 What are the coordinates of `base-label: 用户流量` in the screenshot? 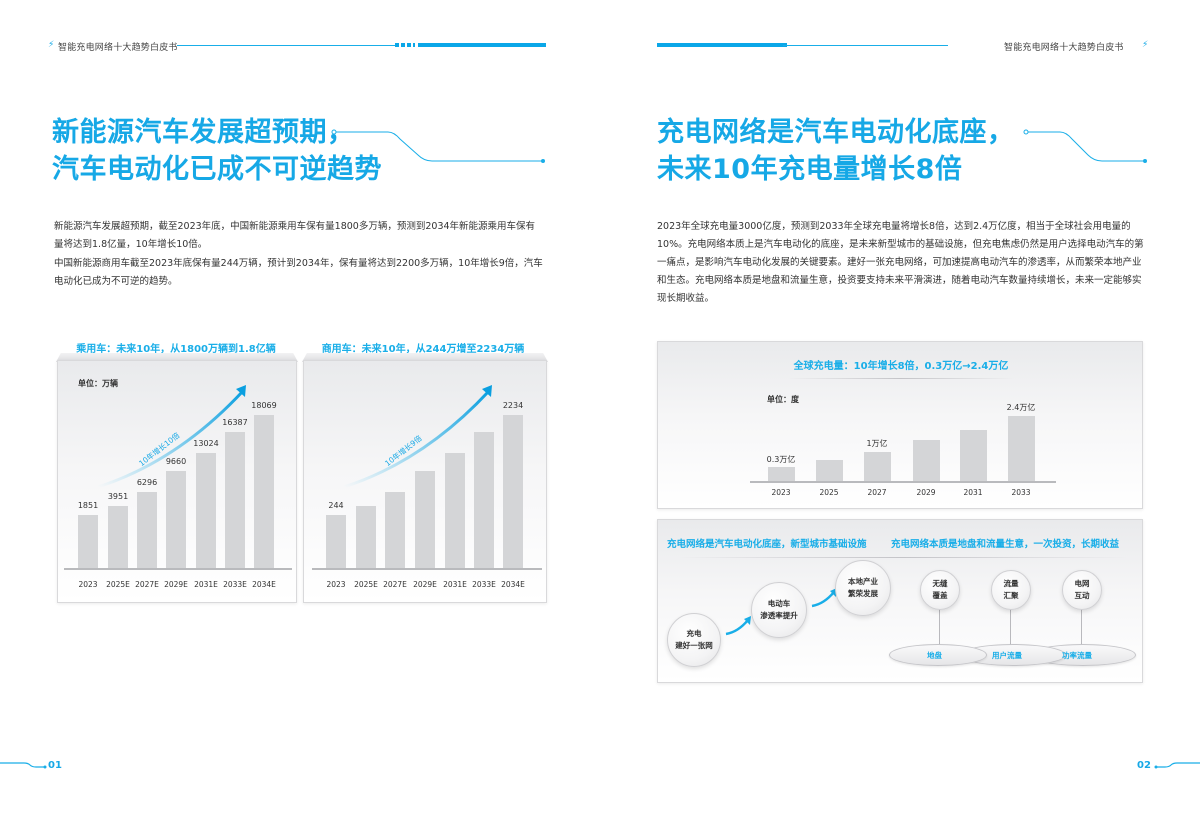 It's located at (1007, 655).